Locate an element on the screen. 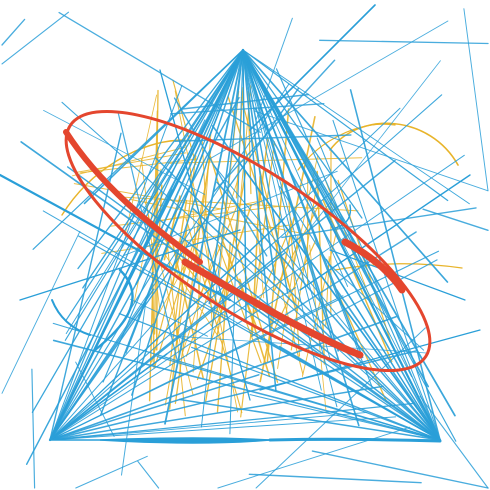 The width and height of the screenshot is (490, 490). base-brush-stroke is located at coordinates (355, 440).